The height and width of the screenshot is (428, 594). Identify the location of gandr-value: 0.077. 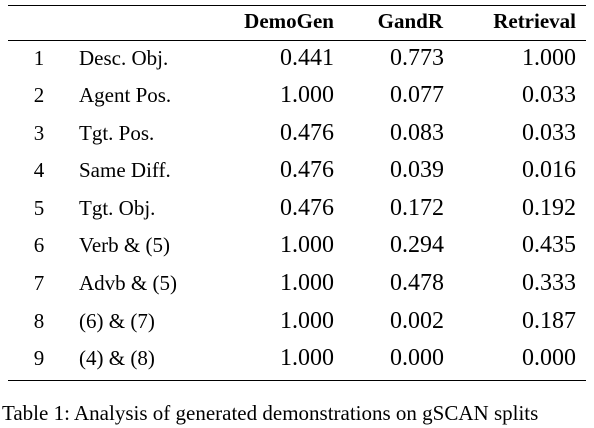
(417, 95).